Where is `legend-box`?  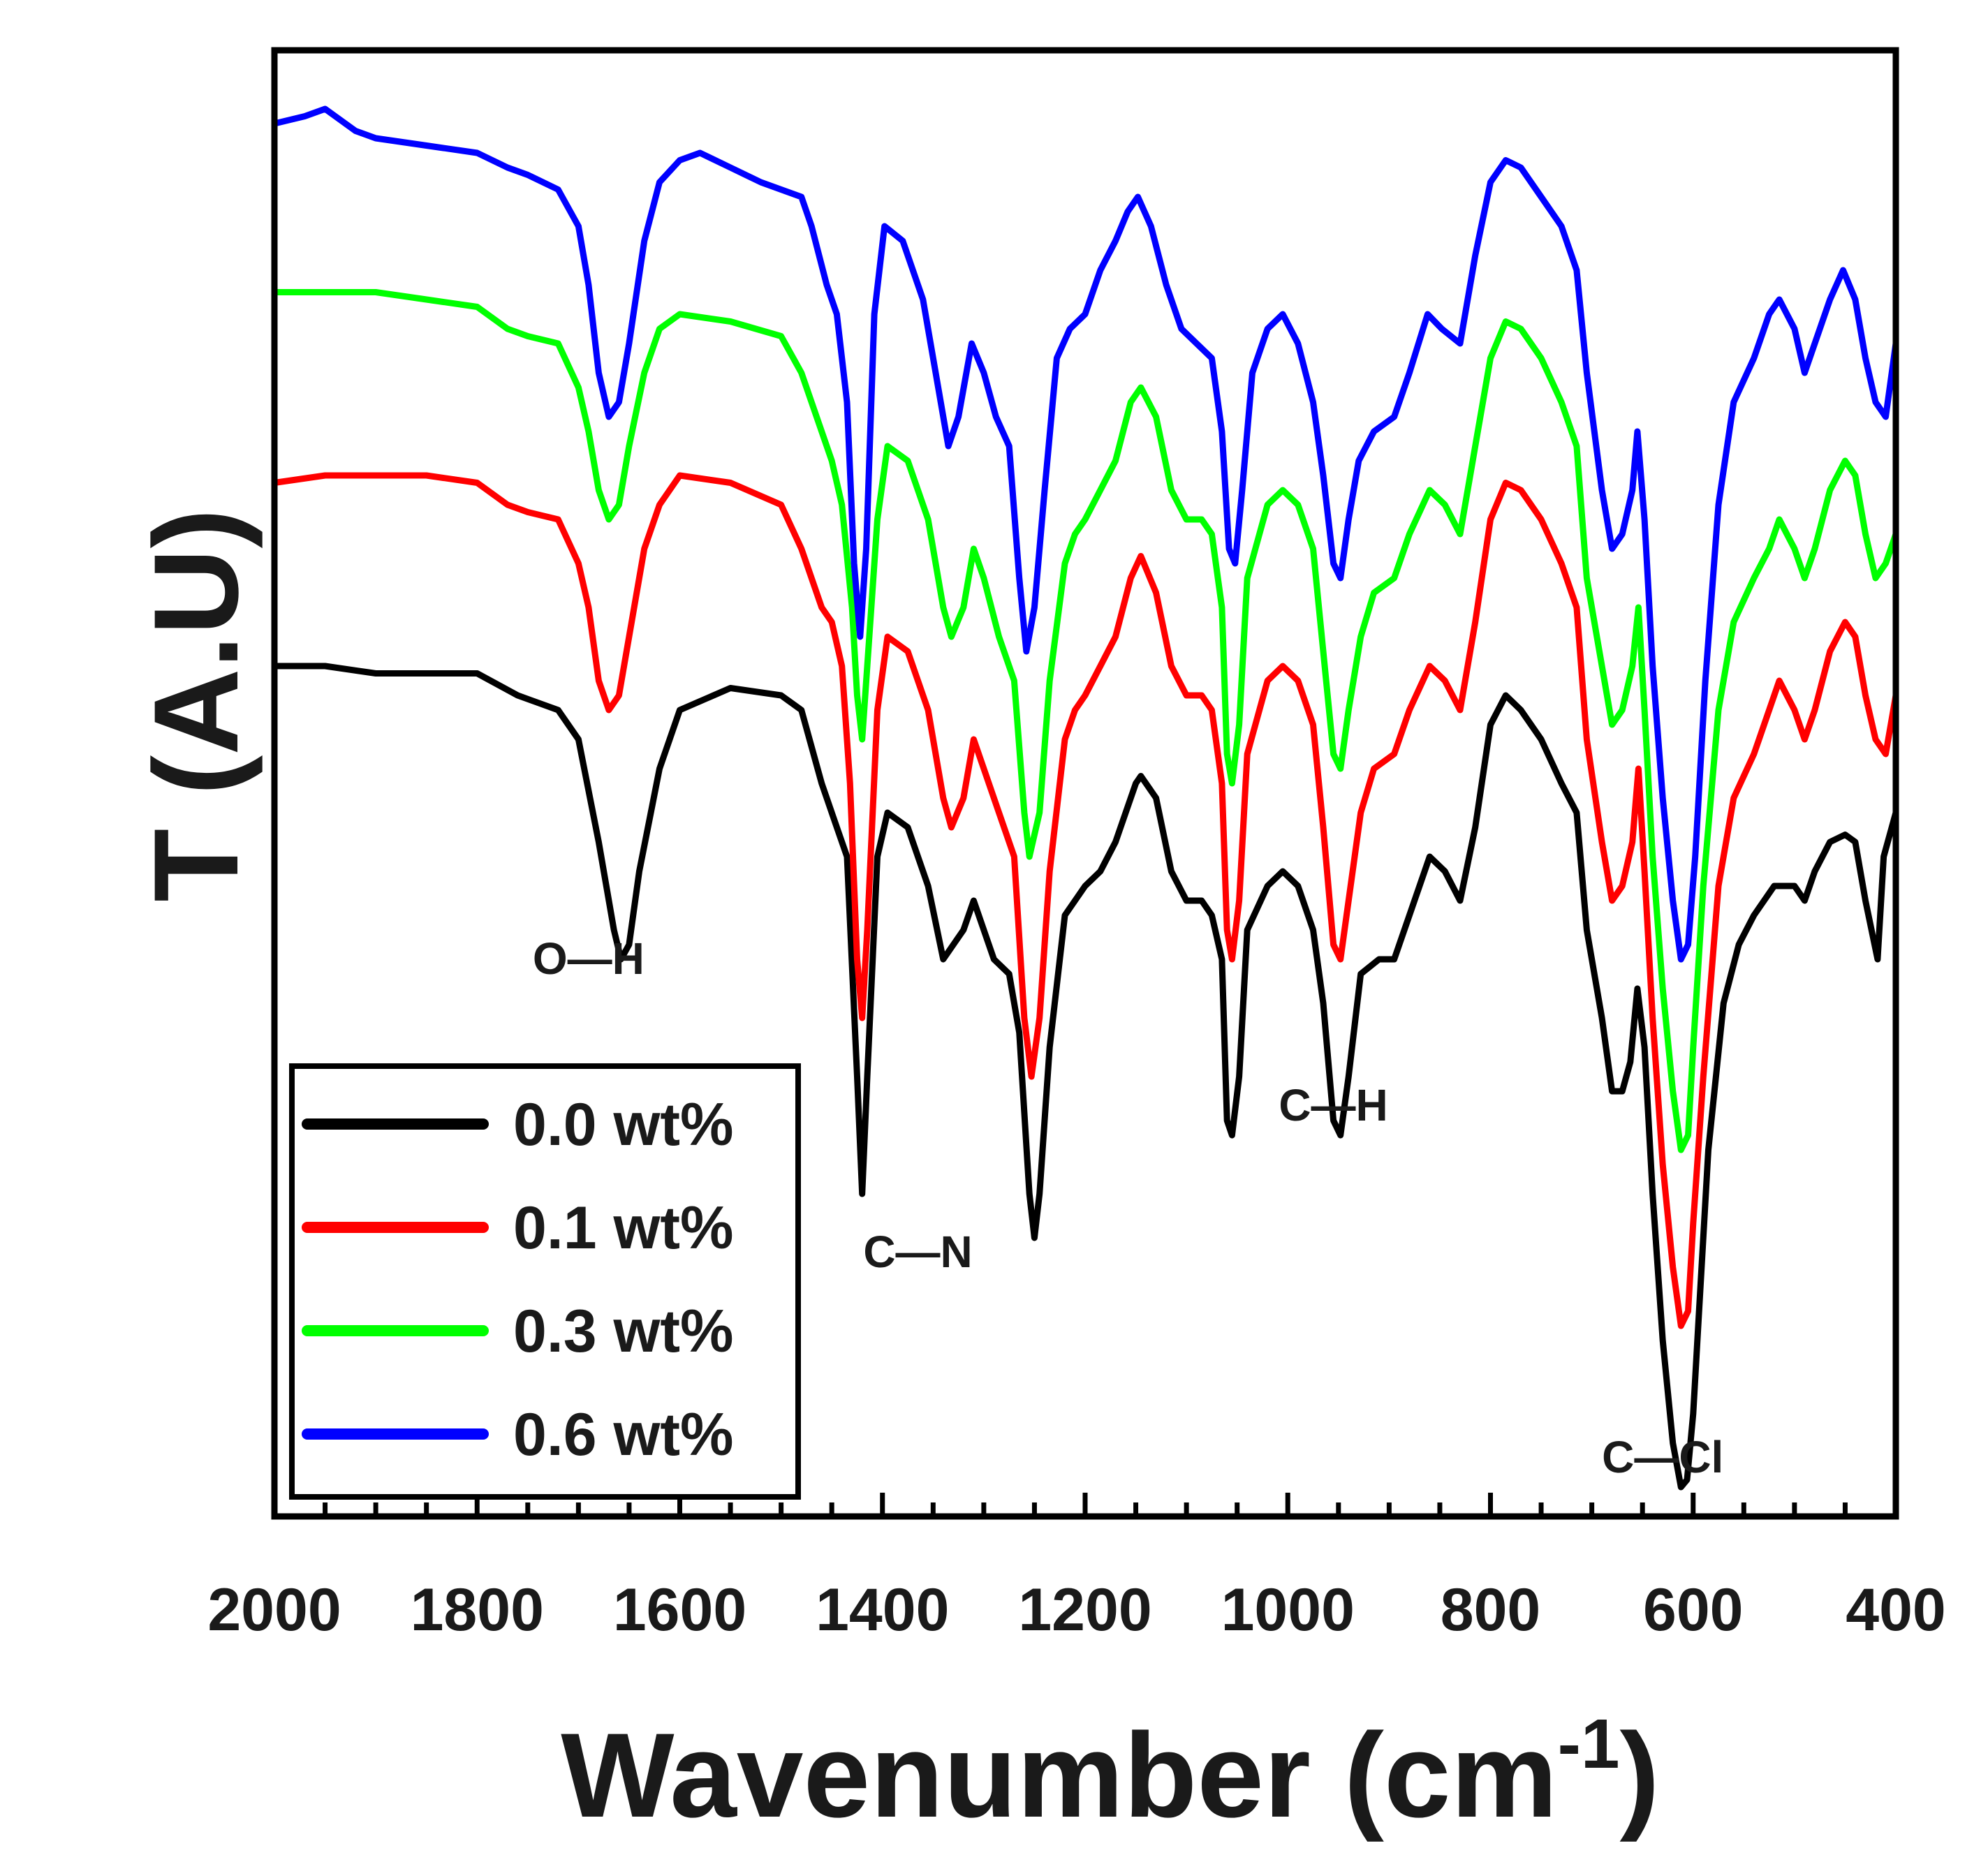
legend-box is located at coordinates (545, 1281).